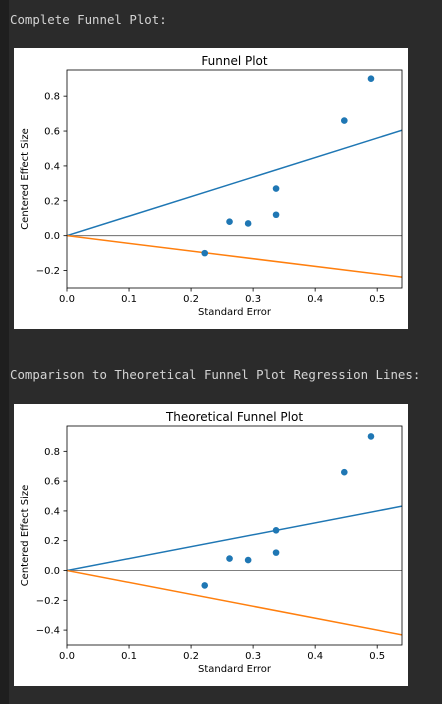  What do you see at coordinates (4, 352) in the screenshot?
I see `output-gutter` at bounding box center [4, 352].